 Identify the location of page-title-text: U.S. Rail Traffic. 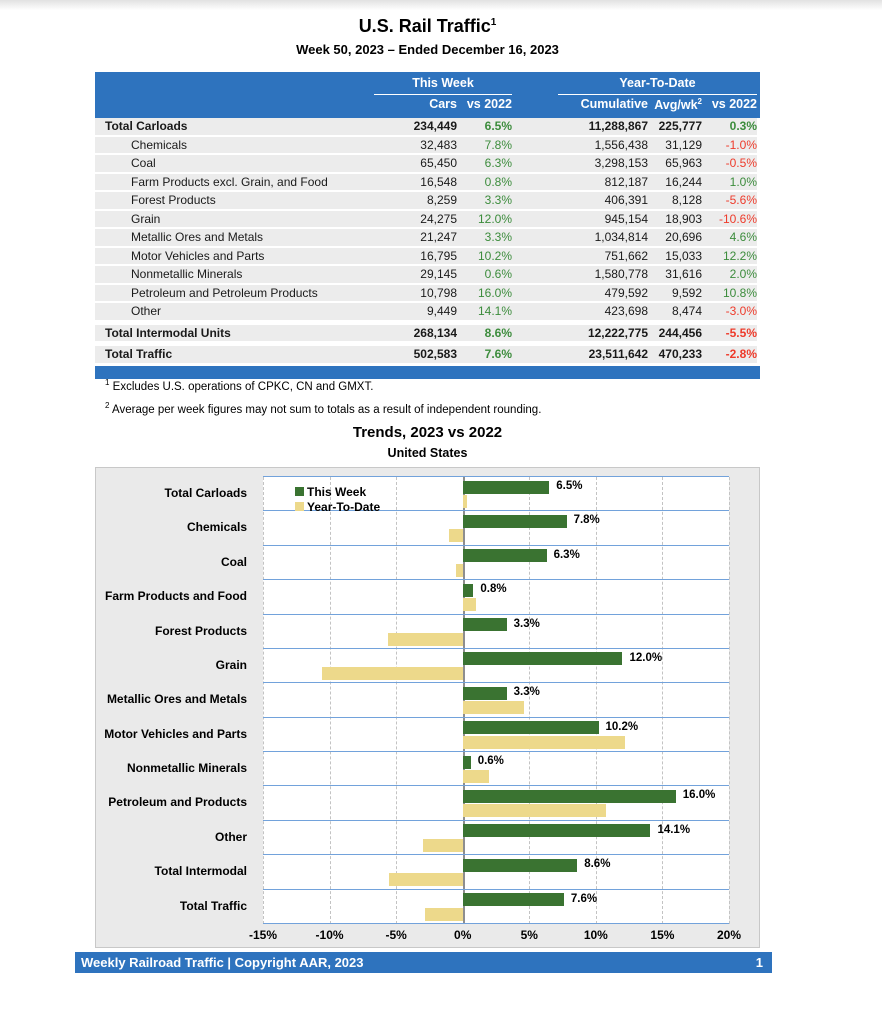
(424, 26).